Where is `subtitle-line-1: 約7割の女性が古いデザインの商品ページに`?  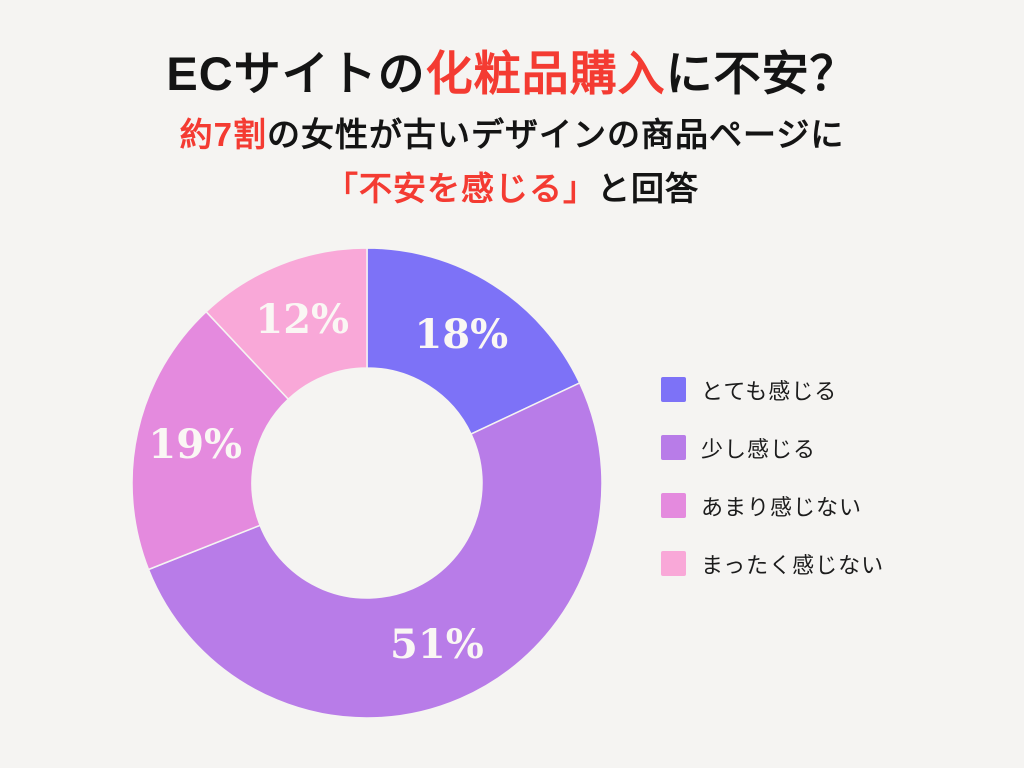
subtitle-line-1: 約7割の女性が古いデザインの商品ページに is located at coordinates (512, 135).